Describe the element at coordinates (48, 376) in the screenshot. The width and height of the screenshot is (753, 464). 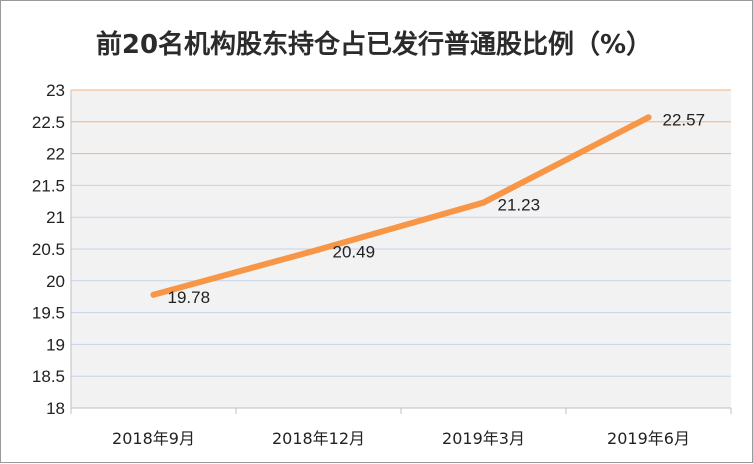
I see `y-tick-label: 18.5` at that location.